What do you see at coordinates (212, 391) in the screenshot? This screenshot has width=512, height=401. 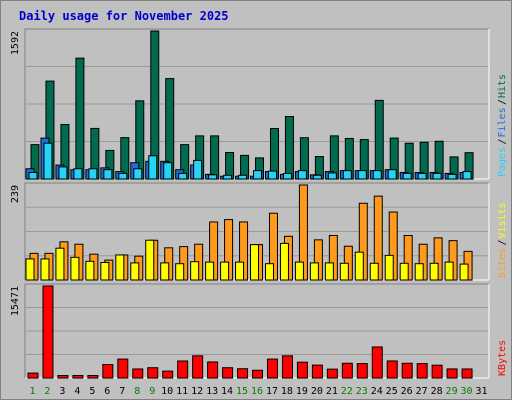 I see `x-tick-day-13: 13` at bounding box center [212, 391].